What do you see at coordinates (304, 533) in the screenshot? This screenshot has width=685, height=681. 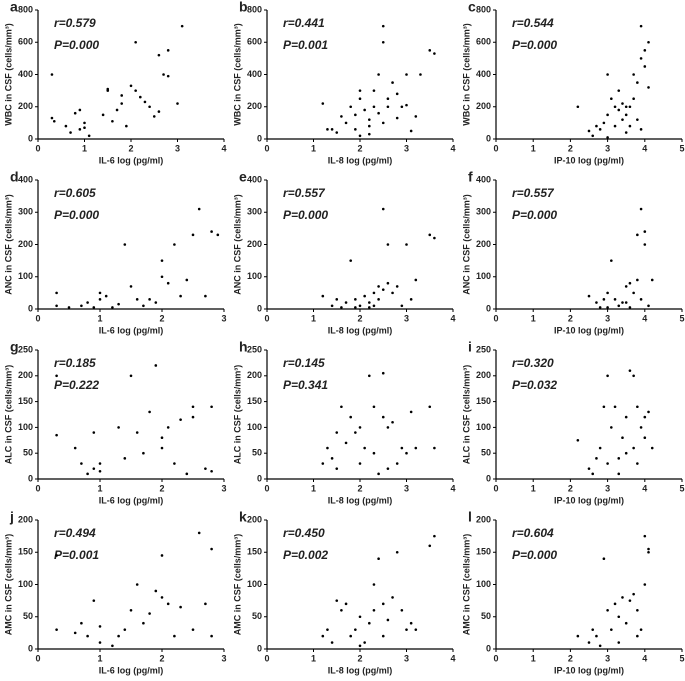 I see `r-annotation: r=0.450` at bounding box center [304, 533].